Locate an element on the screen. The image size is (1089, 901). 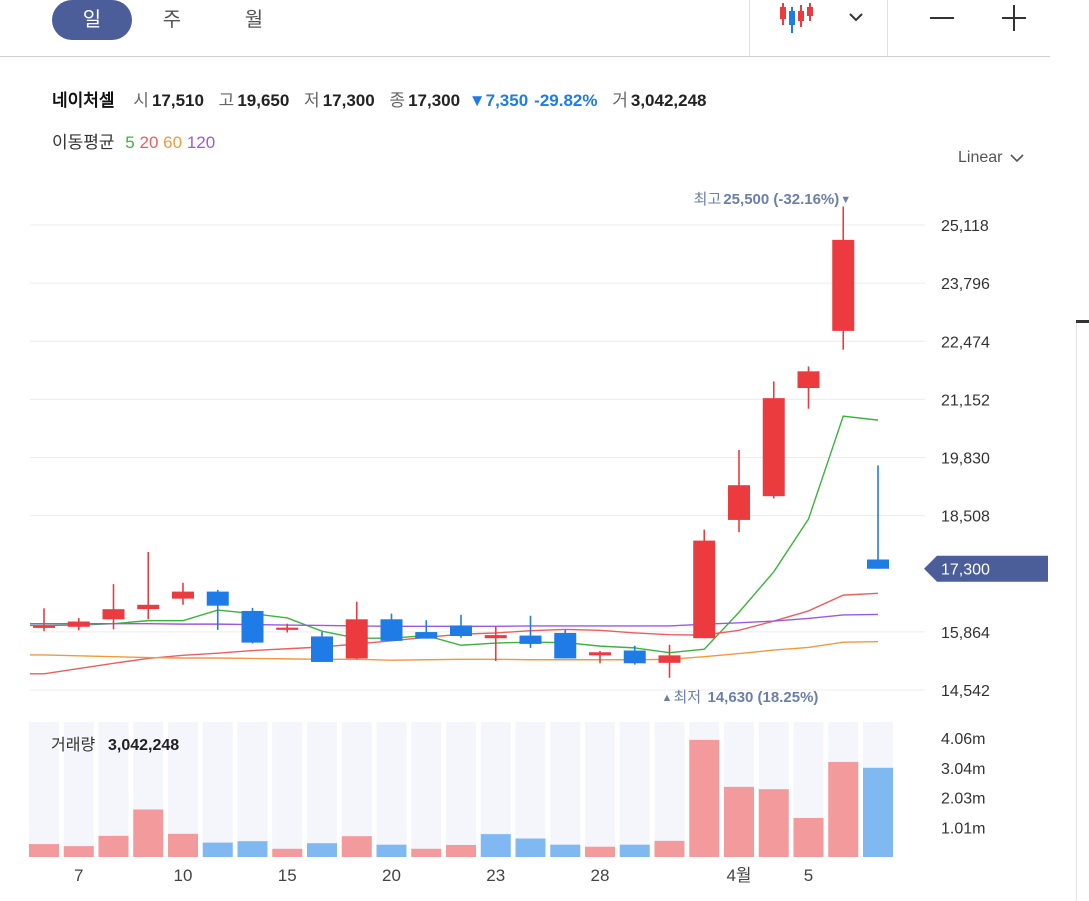
max-marker-prefix: 최고 is located at coordinates (708, 199).